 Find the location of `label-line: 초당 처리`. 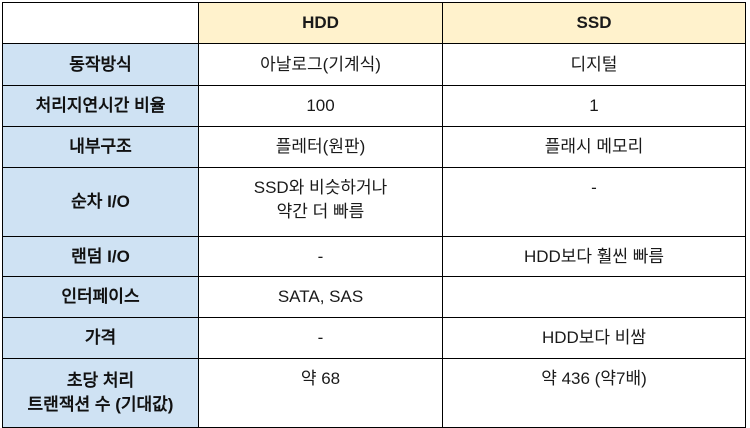

label-line: 초당 처리 is located at coordinates (100, 380).